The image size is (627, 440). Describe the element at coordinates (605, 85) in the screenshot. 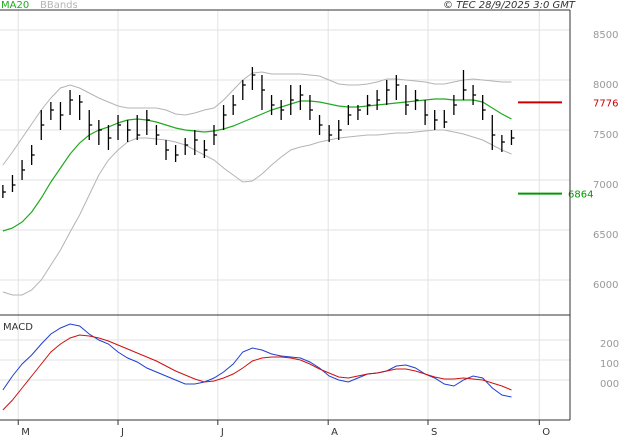

I see `y-tick-label: 8000` at that location.